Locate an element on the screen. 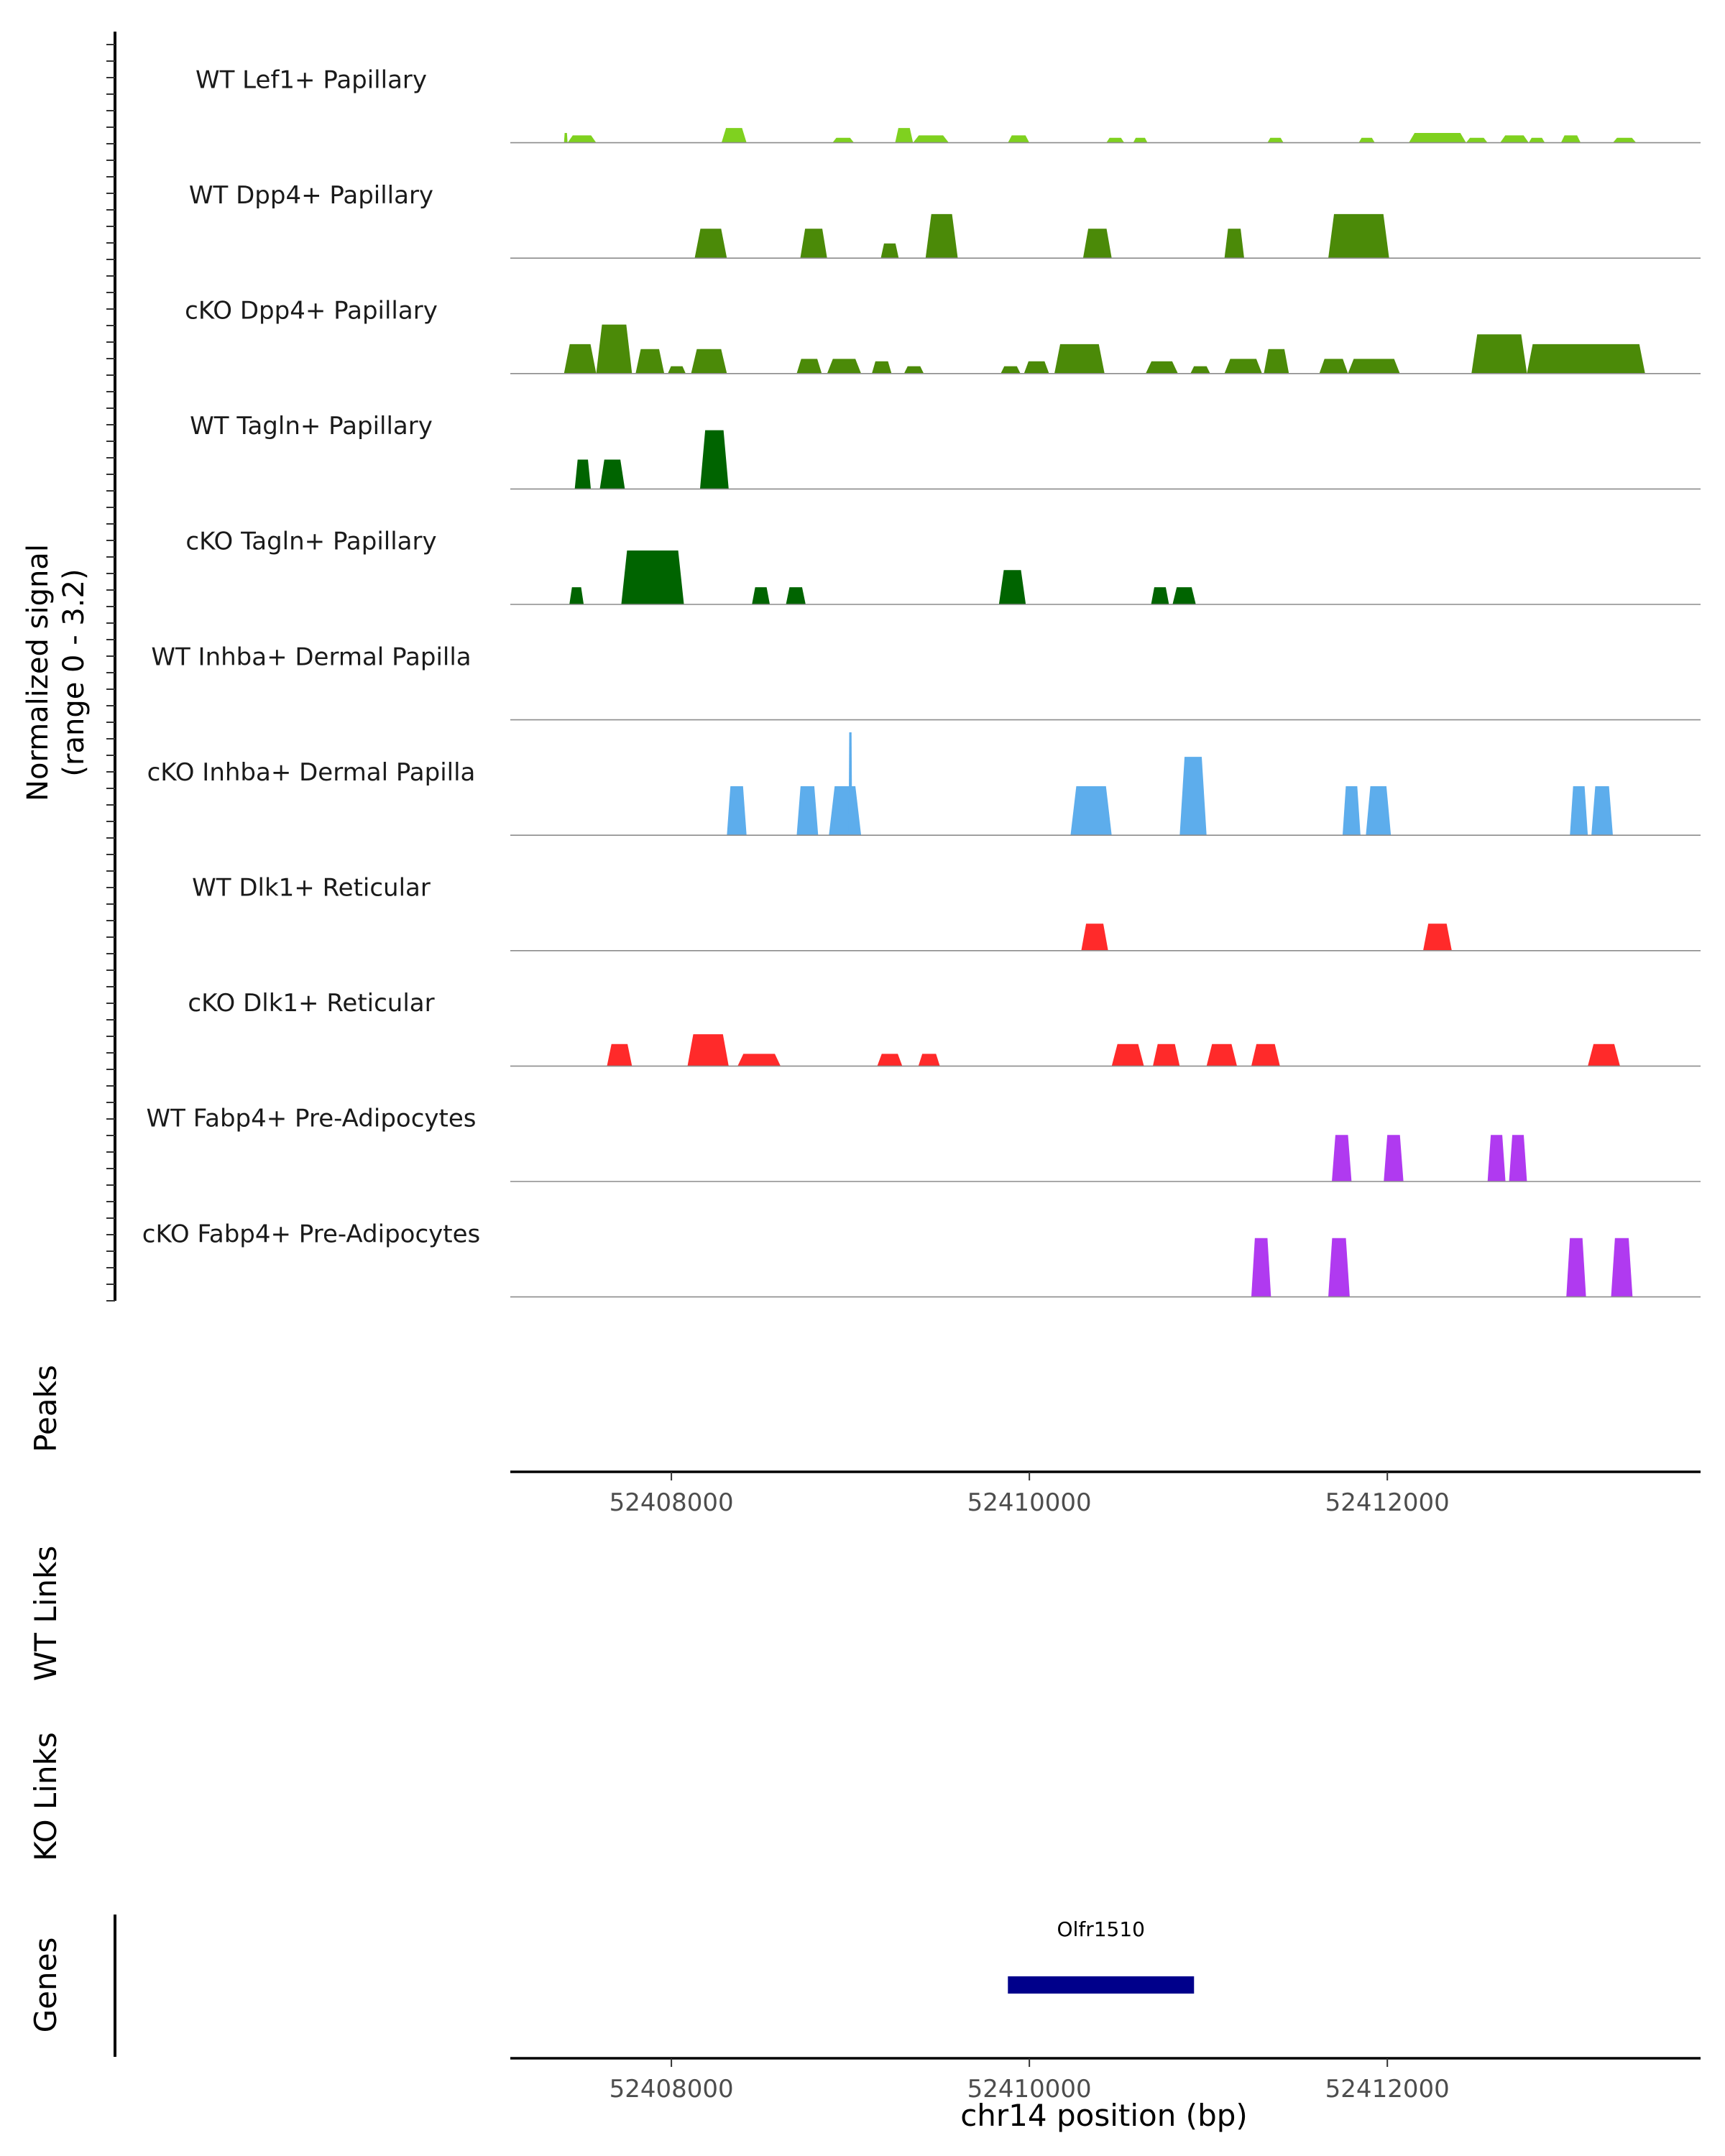 This screenshot has width=1725, height=2156. coverage-track: cKO Inhba+ Dermal Papilla is located at coordinates (924, 784).